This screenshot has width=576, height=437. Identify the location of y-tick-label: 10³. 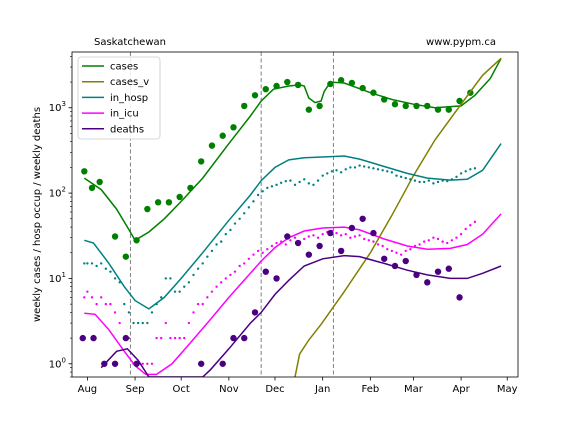
(57, 107).